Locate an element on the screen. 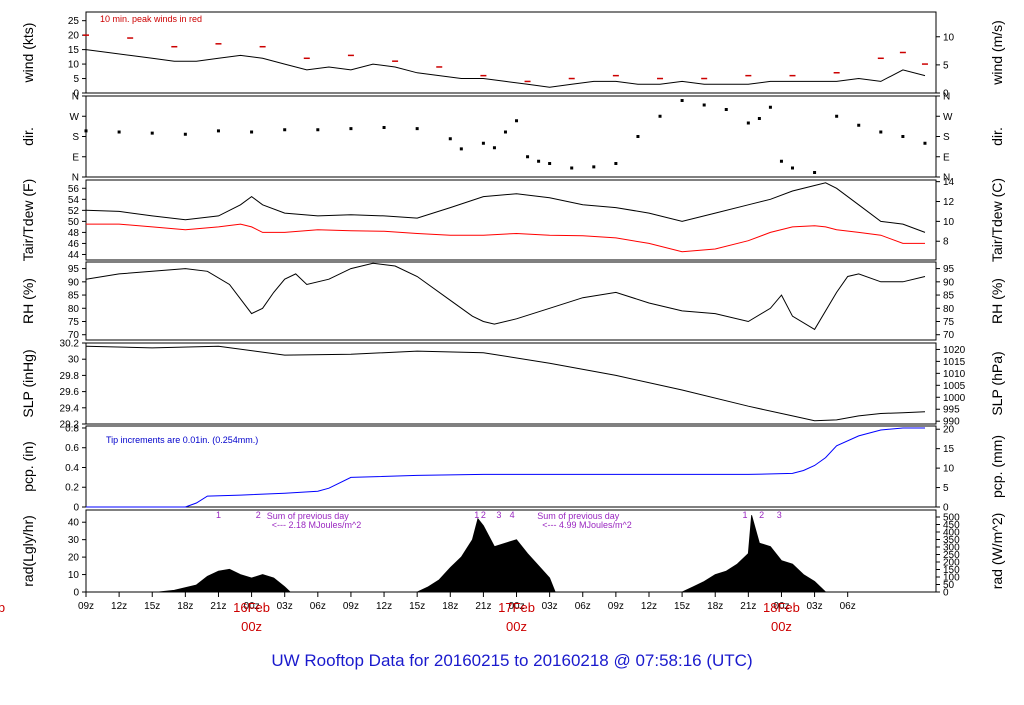  x-tick-label: 09z is located at coordinates (616, 606).